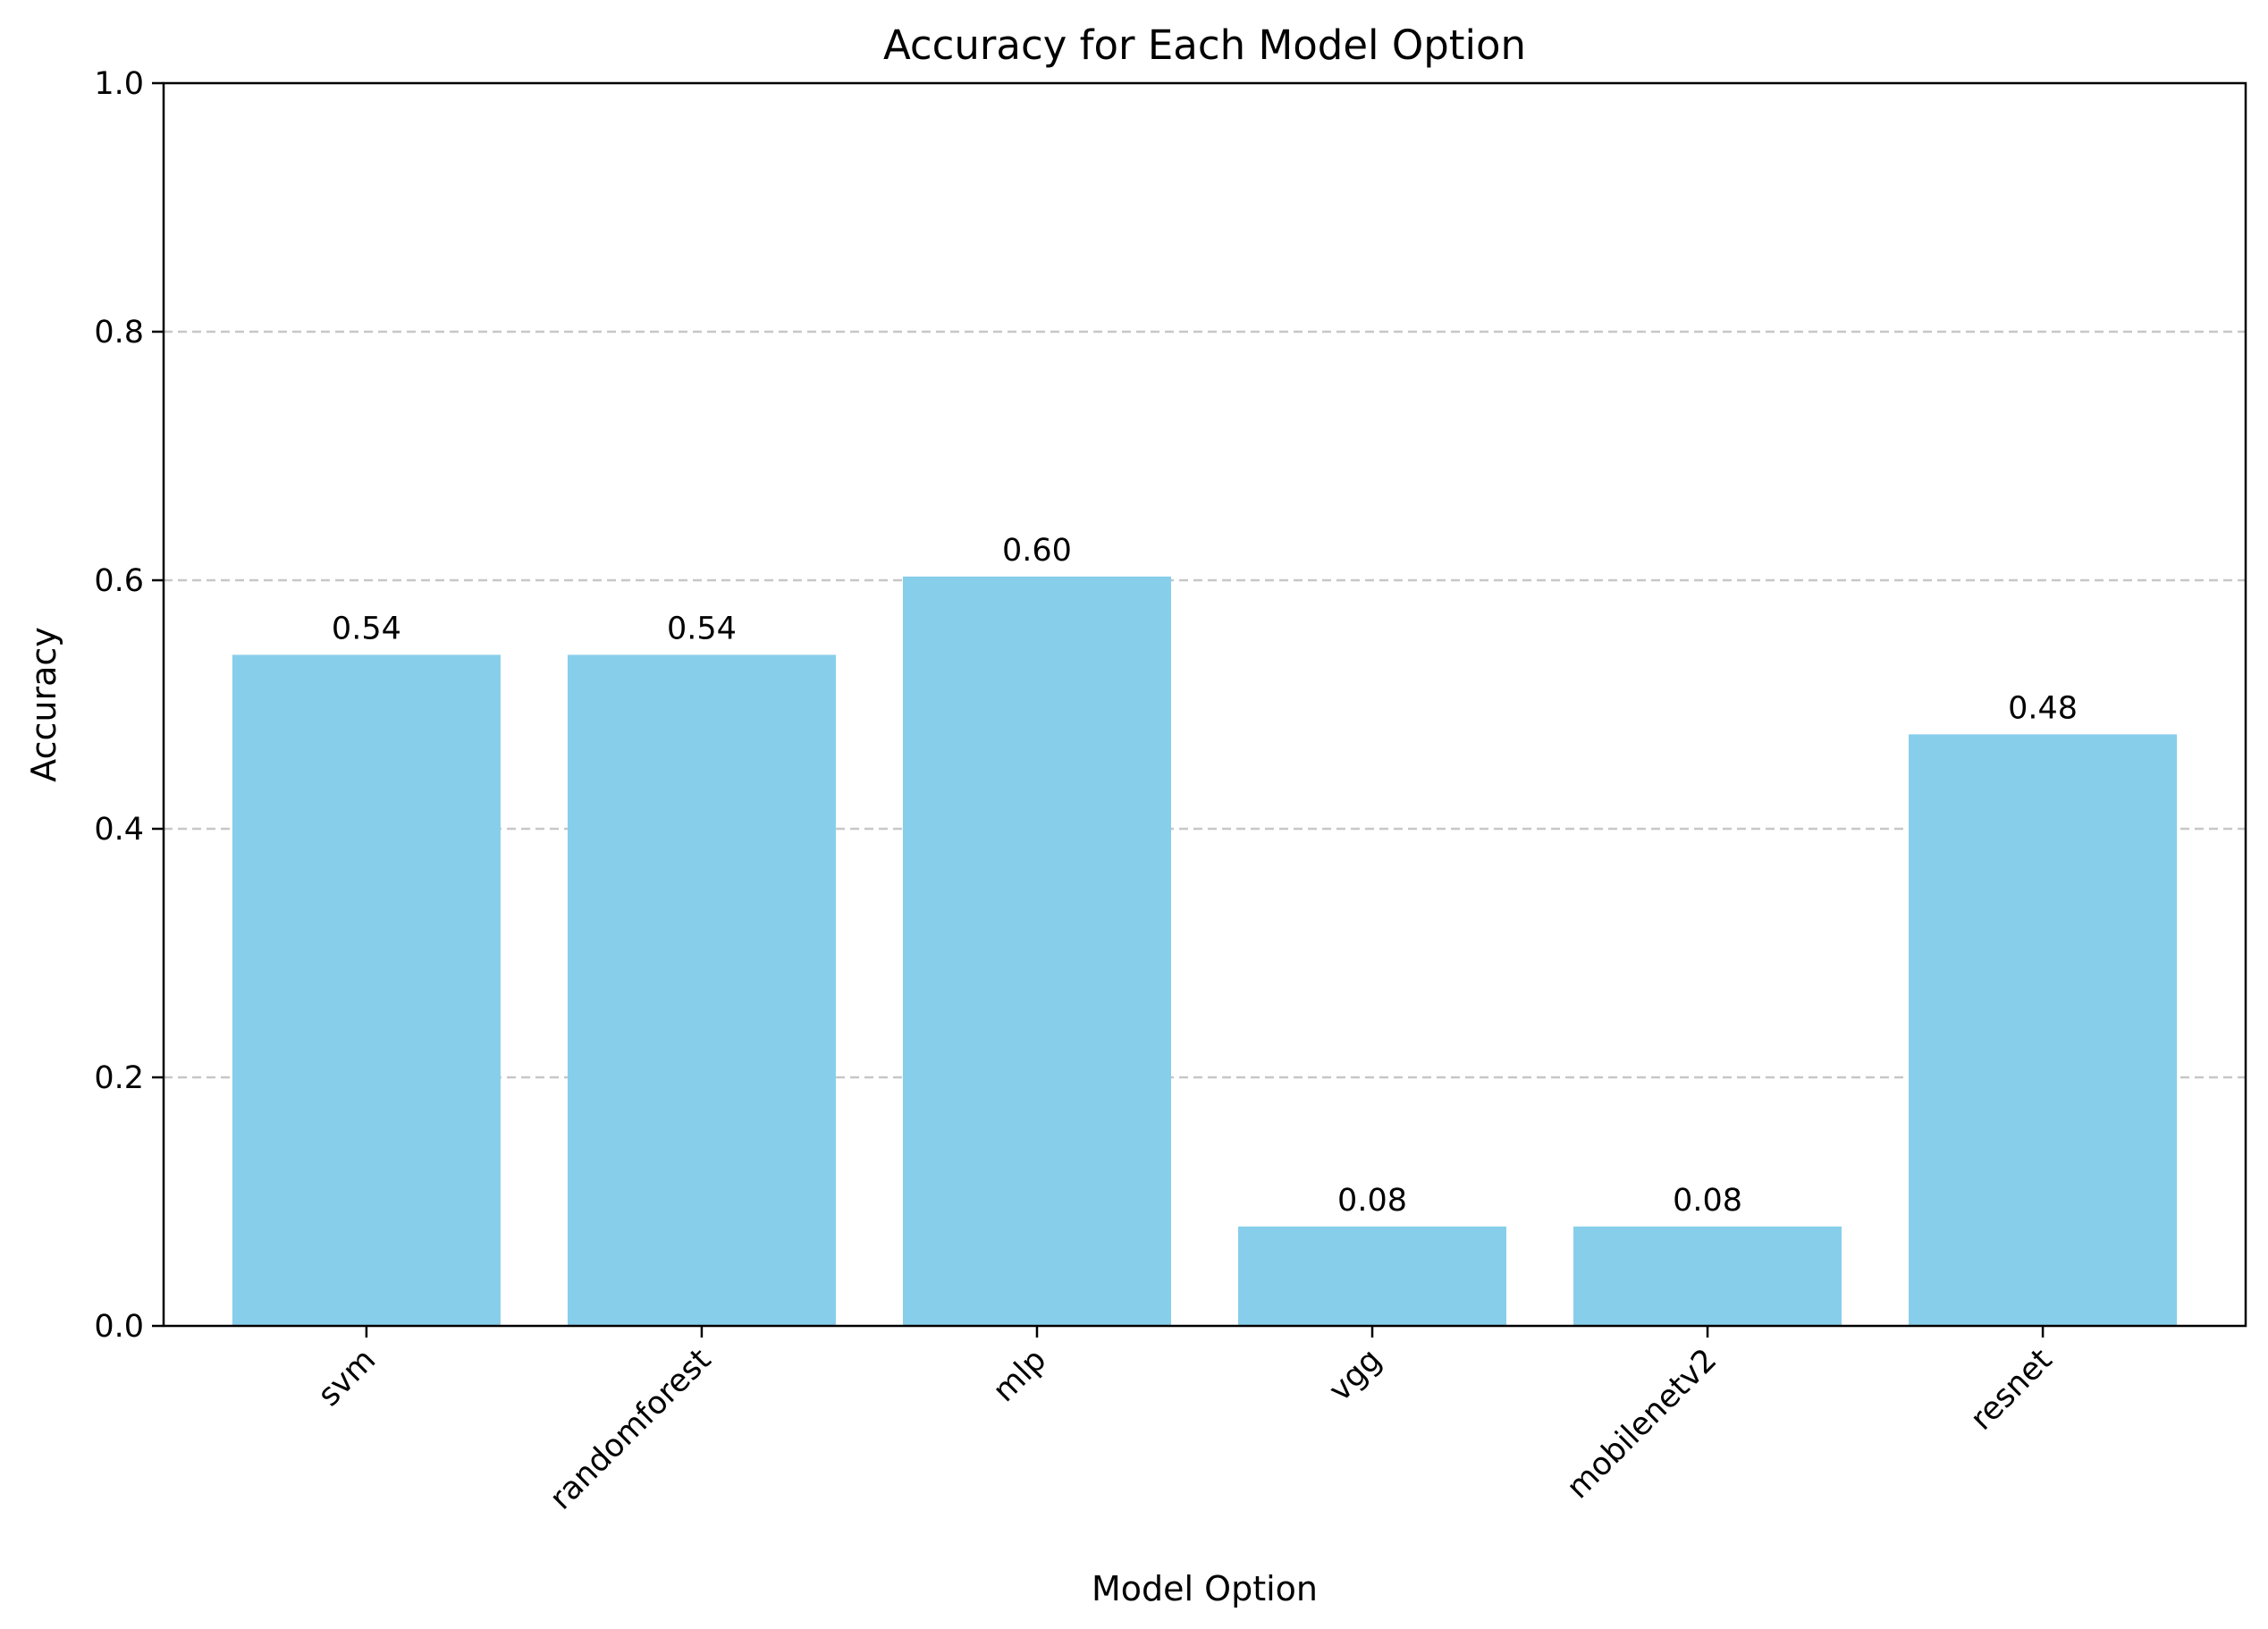  Describe the element at coordinates (701, 990) in the screenshot. I see `bar-randomforest` at that location.